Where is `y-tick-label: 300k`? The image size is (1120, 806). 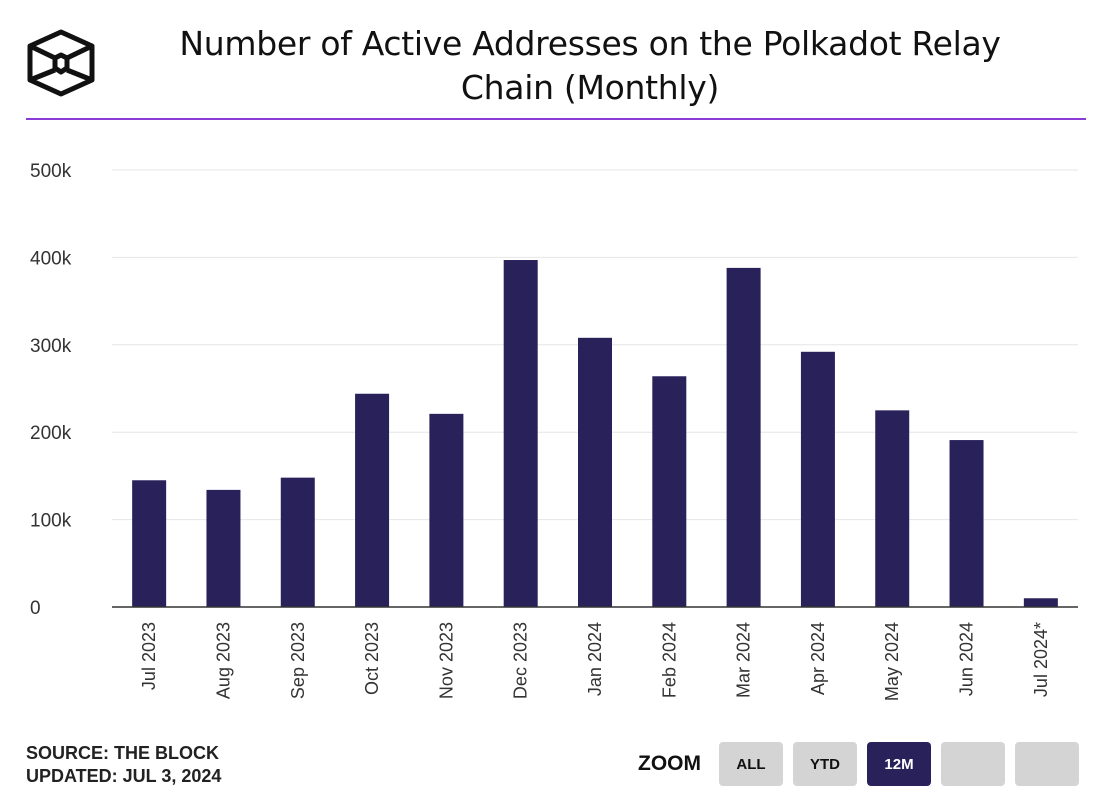 y-tick-label: 300k is located at coordinates (51, 346).